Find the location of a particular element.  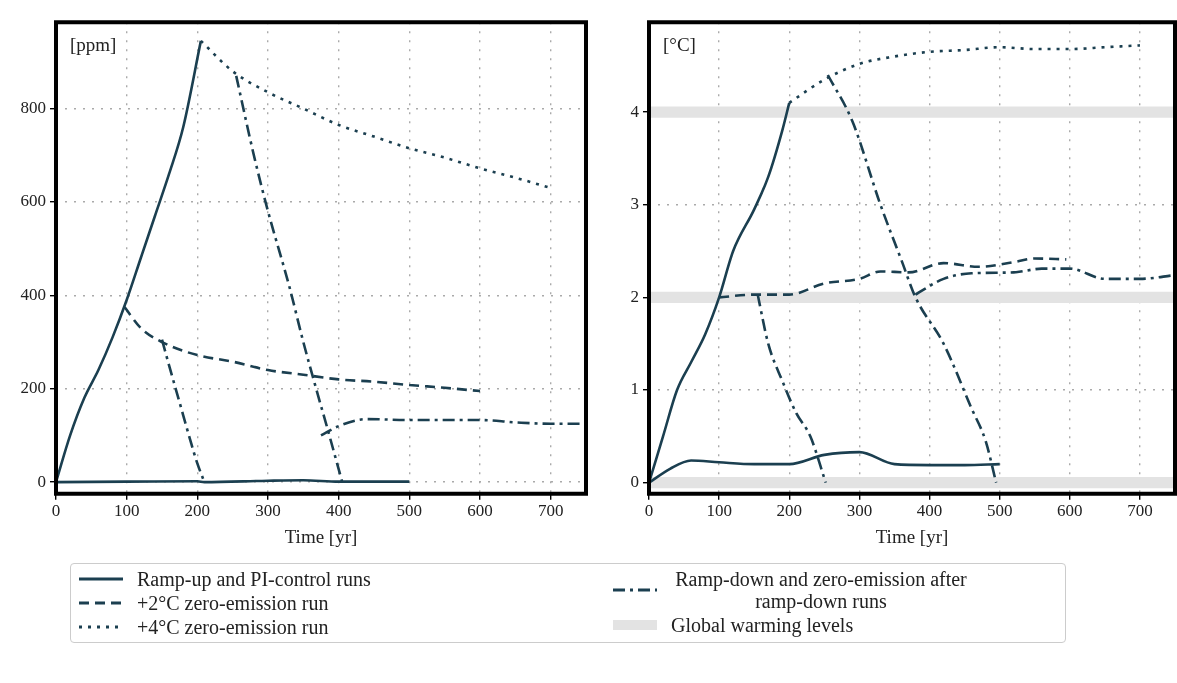

y-tick-label: 1 is located at coordinates (634, 389).